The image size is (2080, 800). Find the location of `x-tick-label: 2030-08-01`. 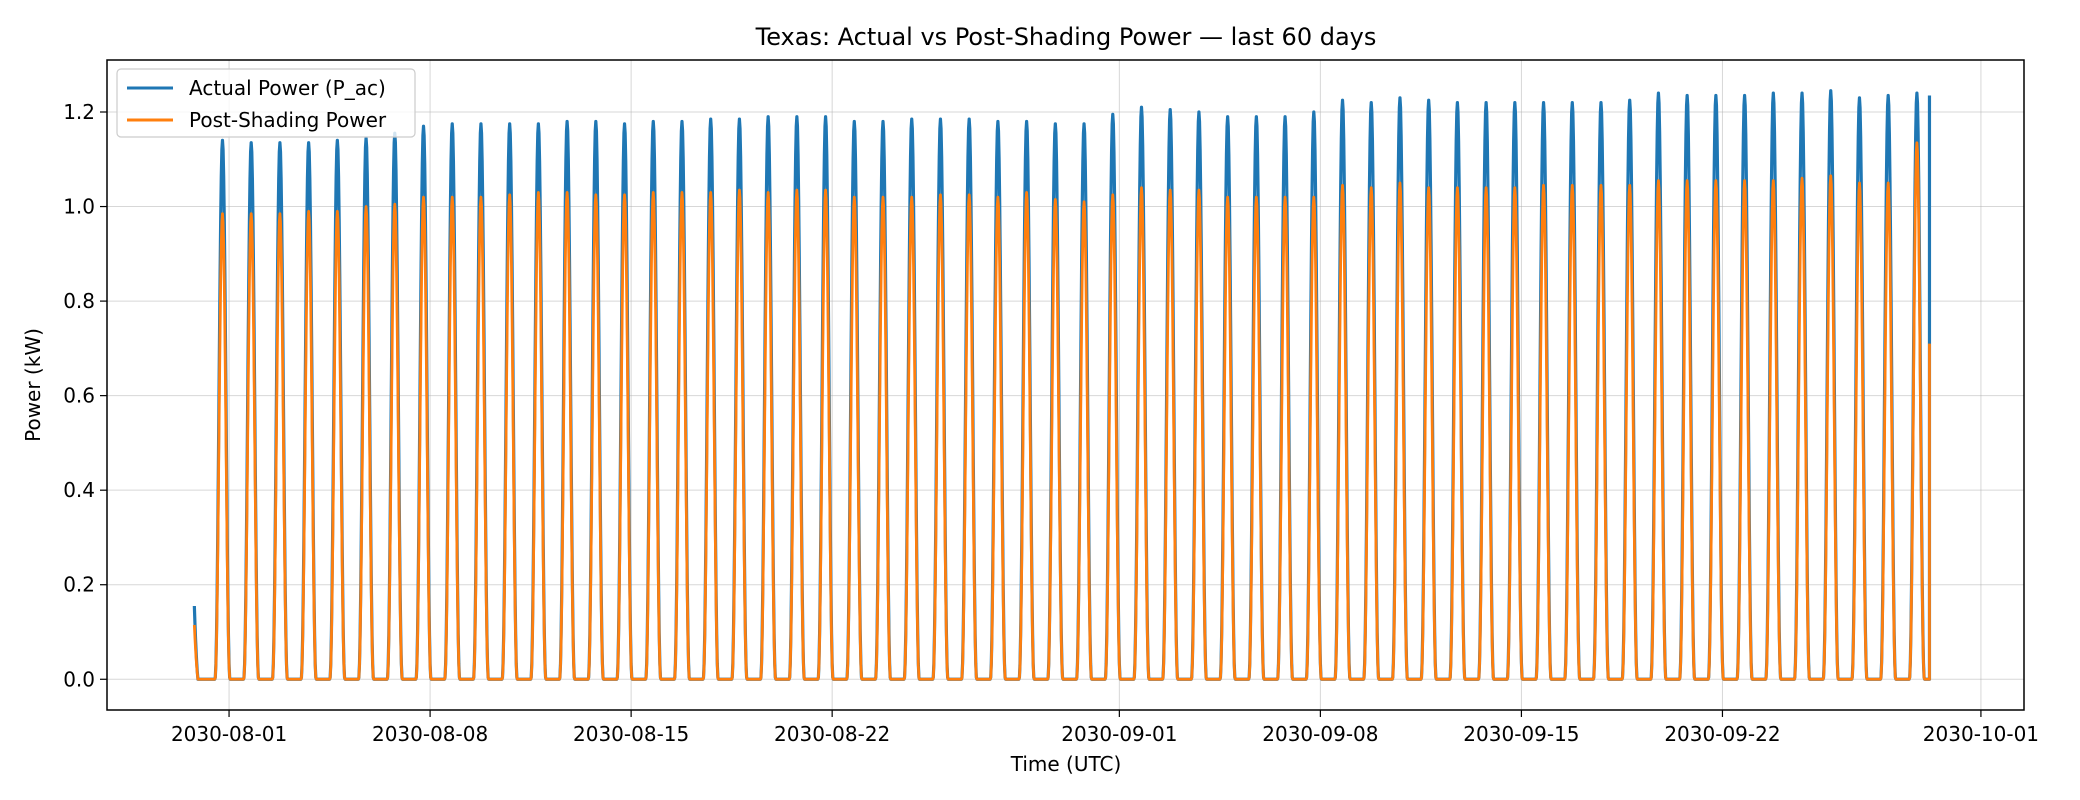

x-tick-label: 2030-08-01 is located at coordinates (229, 734).